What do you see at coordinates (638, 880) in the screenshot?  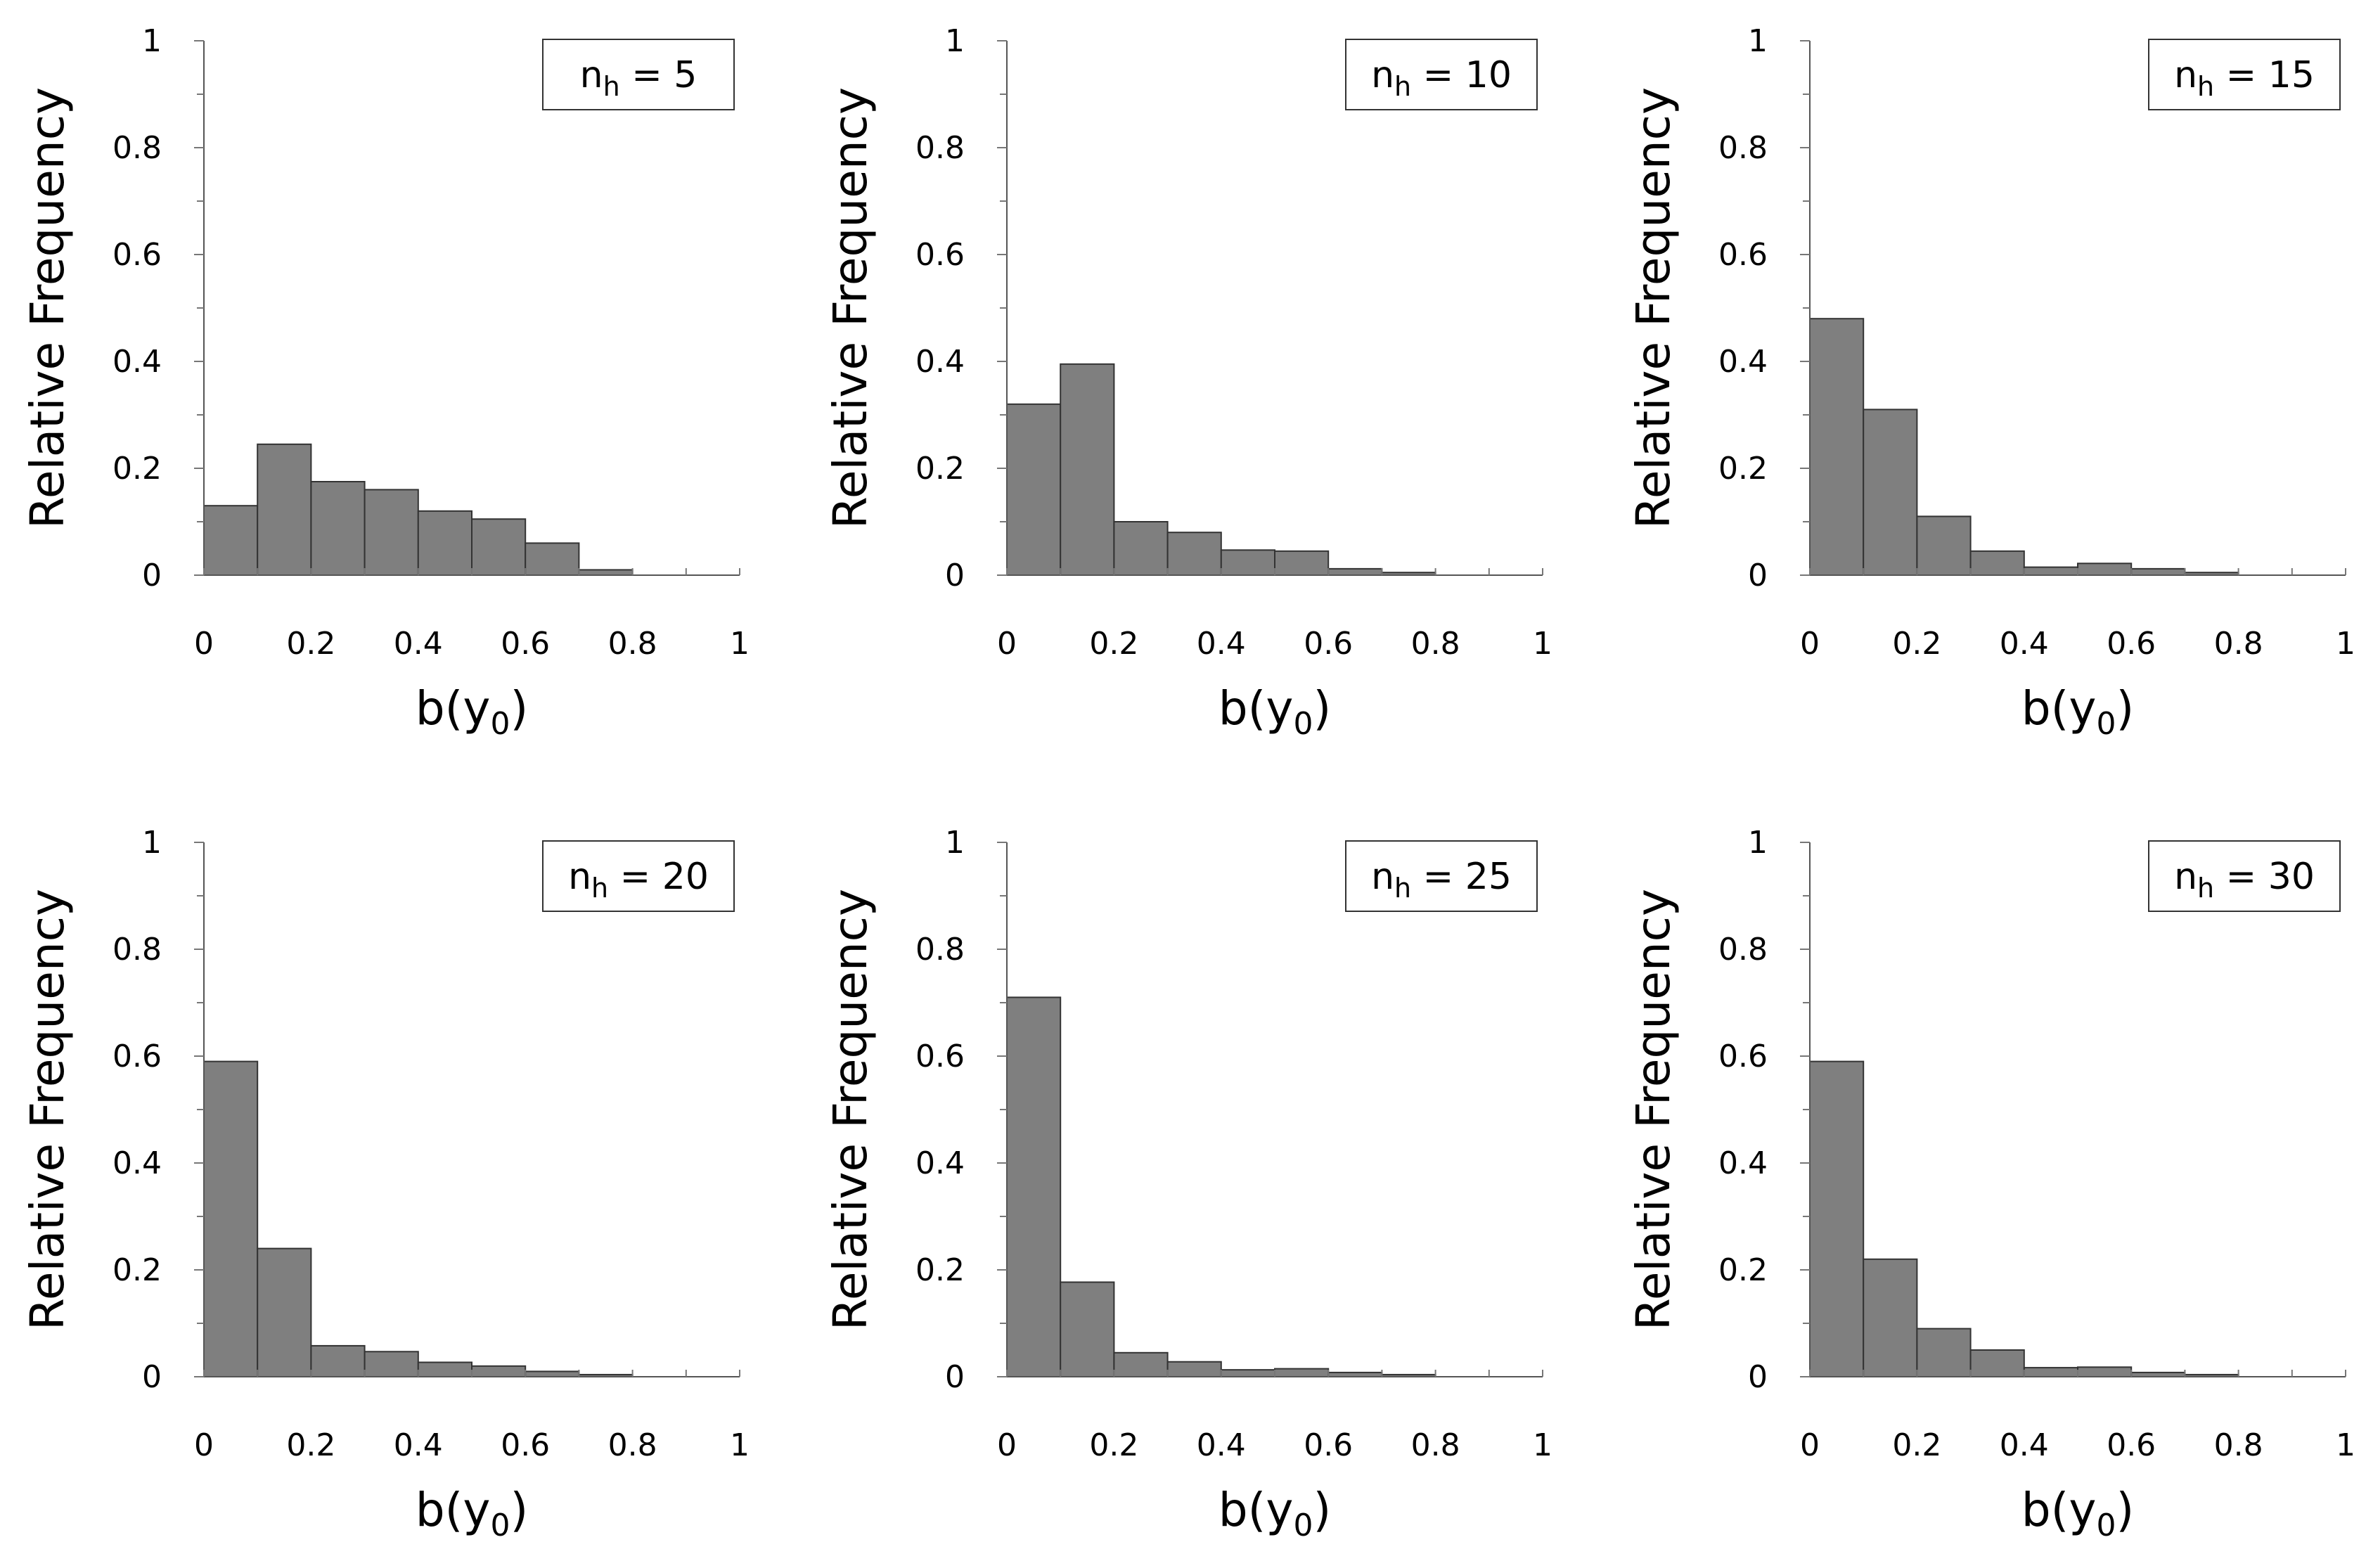 I see `legend-label: nh = 20` at bounding box center [638, 880].